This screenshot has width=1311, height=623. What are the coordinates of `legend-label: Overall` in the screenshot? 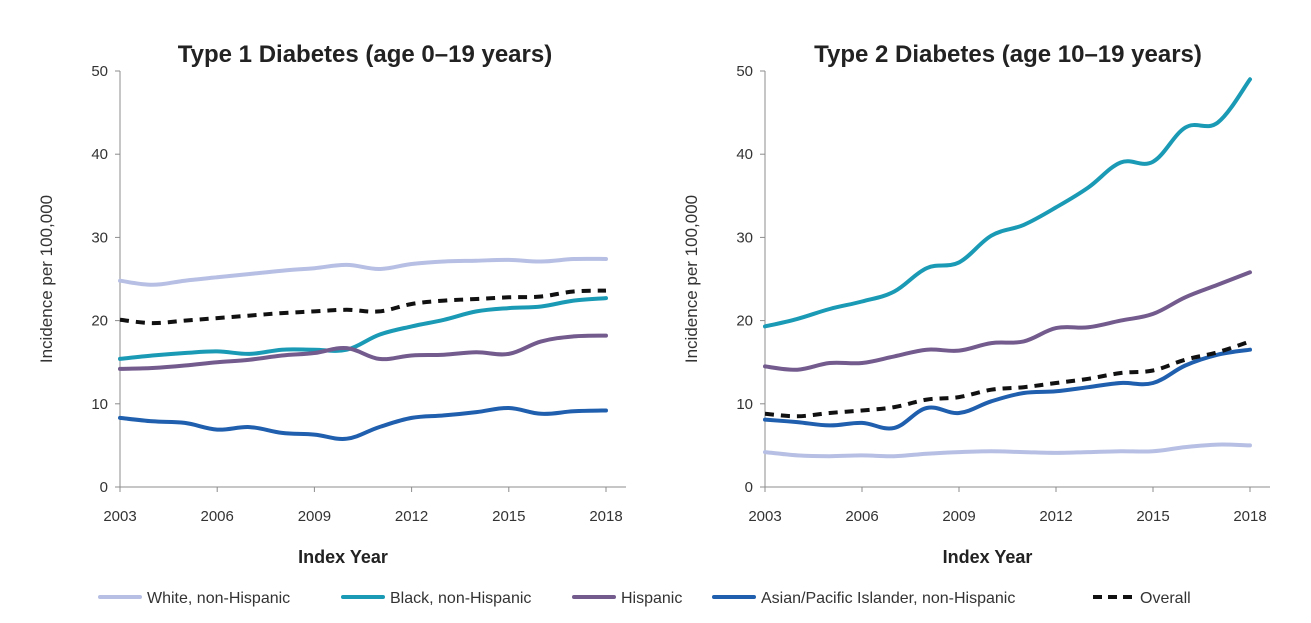 It's located at (1165, 598).